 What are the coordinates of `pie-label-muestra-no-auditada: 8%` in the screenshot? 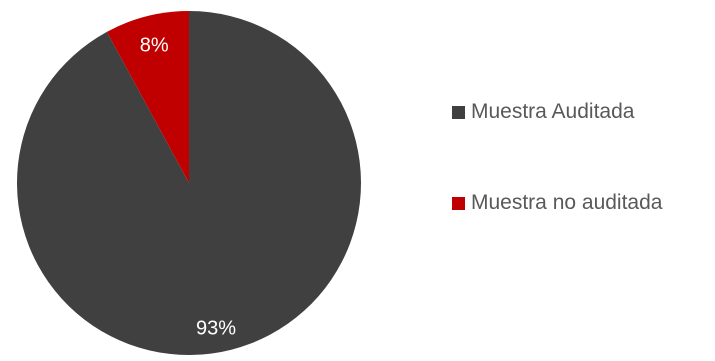 It's located at (154, 46).